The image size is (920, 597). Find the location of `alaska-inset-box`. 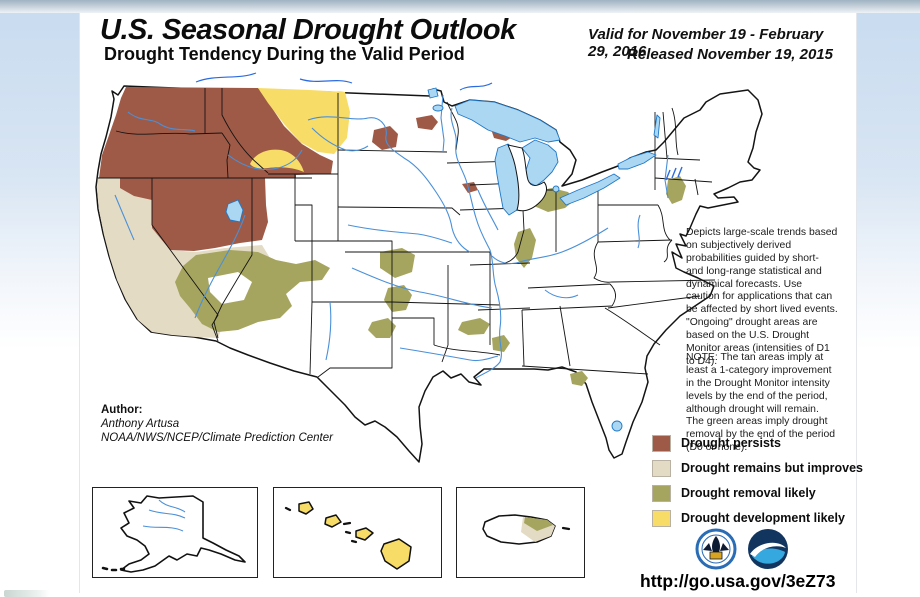

alaska-inset-box is located at coordinates (175, 532).